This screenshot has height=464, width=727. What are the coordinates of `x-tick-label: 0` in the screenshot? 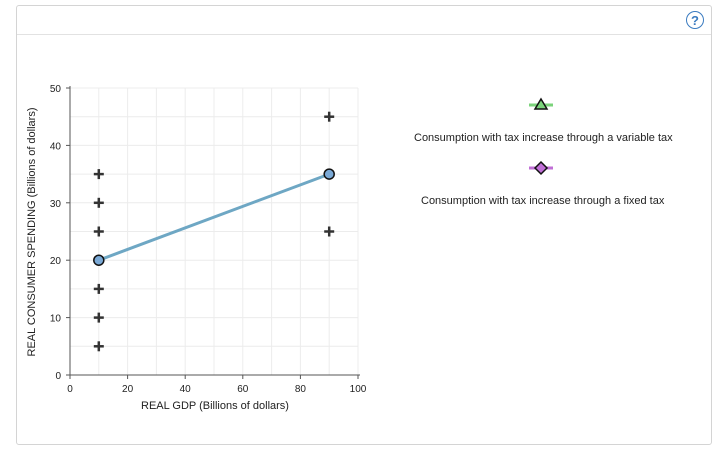 It's located at (70, 389).